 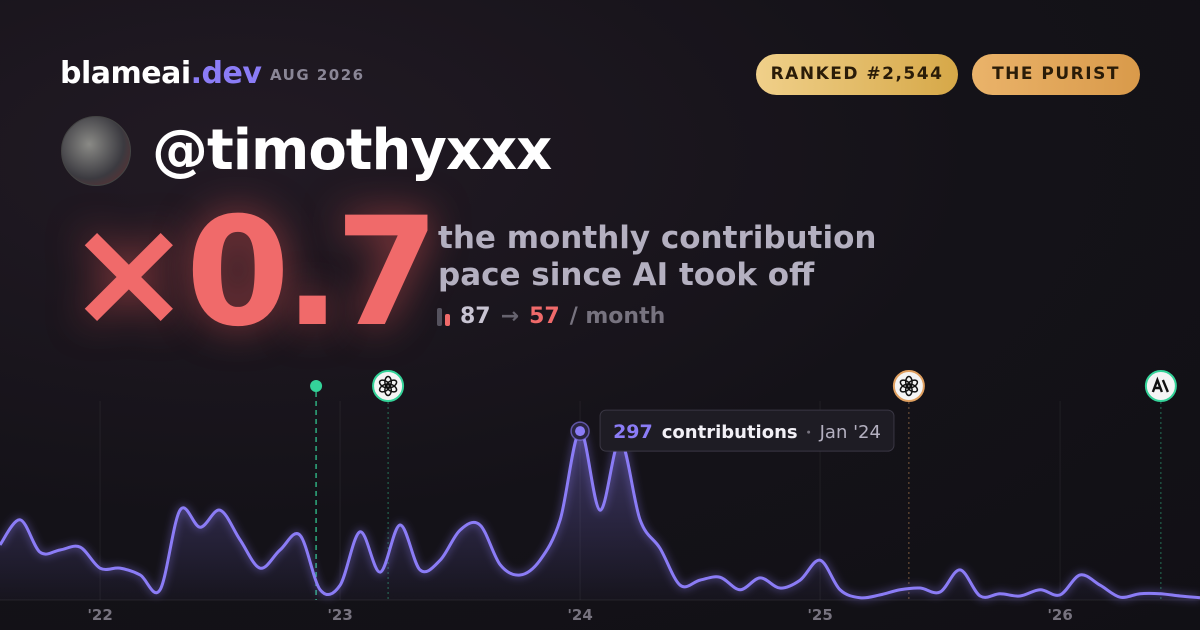 What do you see at coordinates (626, 275) in the screenshot?
I see `description: pace since AI took off` at bounding box center [626, 275].